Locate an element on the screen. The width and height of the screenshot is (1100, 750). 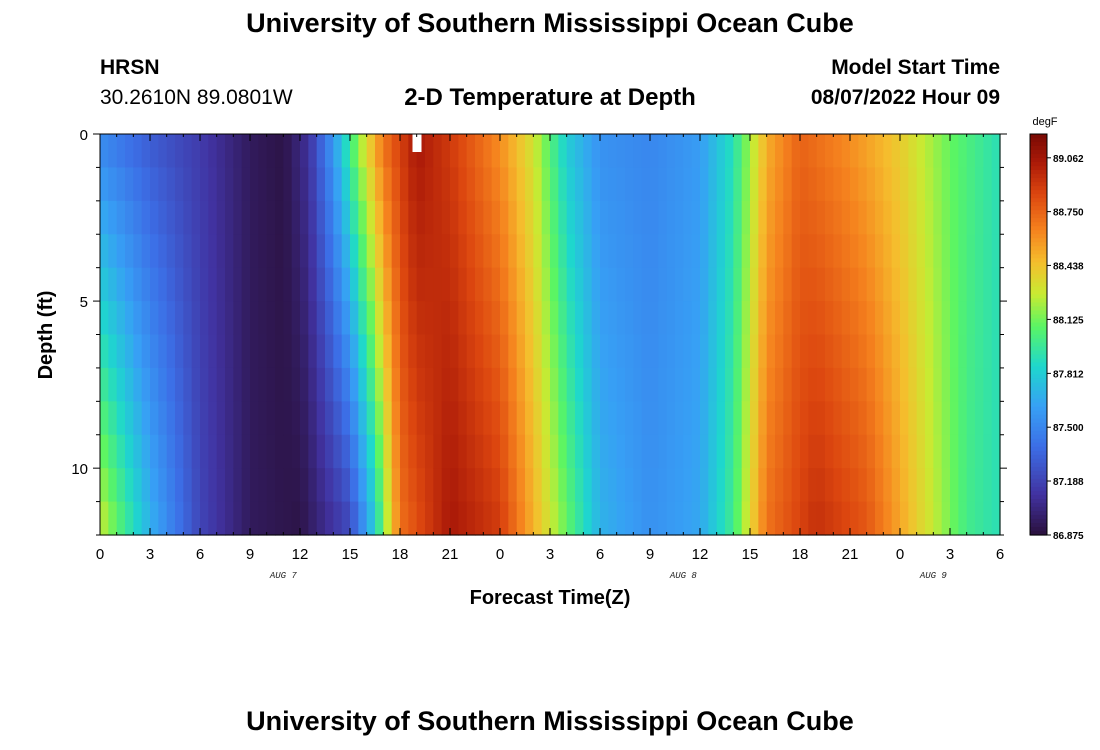
colorbar-label: 86.875 is located at coordinates (1068, 536).